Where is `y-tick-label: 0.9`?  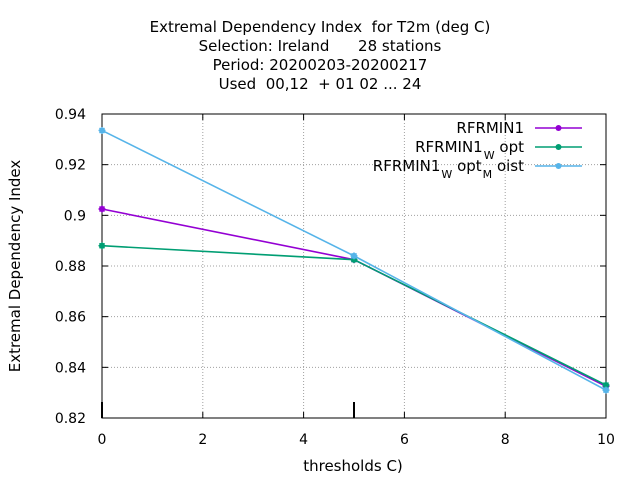 y-tick-label: 0.9 is located at coordinates (75, 216).